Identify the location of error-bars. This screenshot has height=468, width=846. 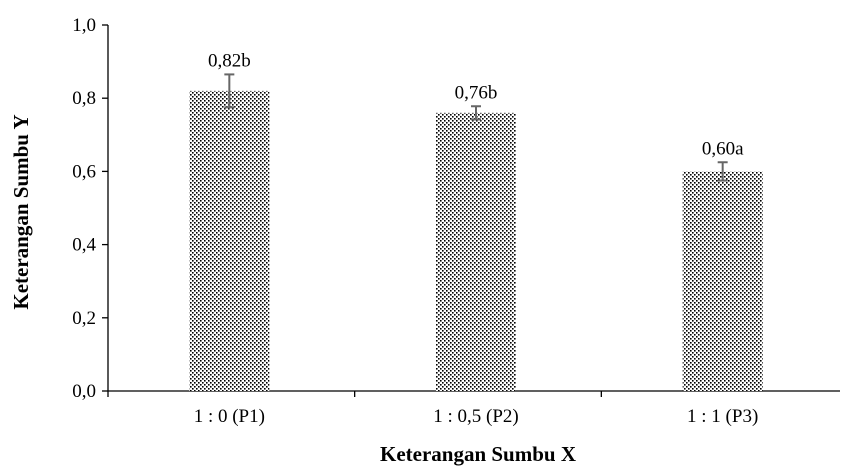
(476, 127).